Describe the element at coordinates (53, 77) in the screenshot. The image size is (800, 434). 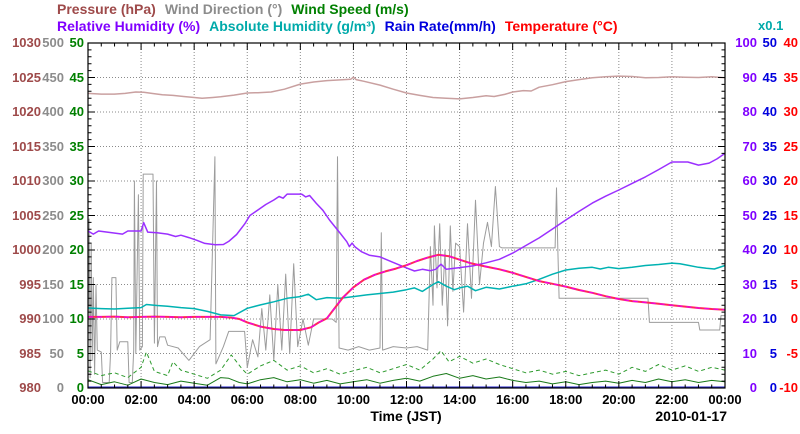
I see `wind-direction-tick-label: 450` at that location.